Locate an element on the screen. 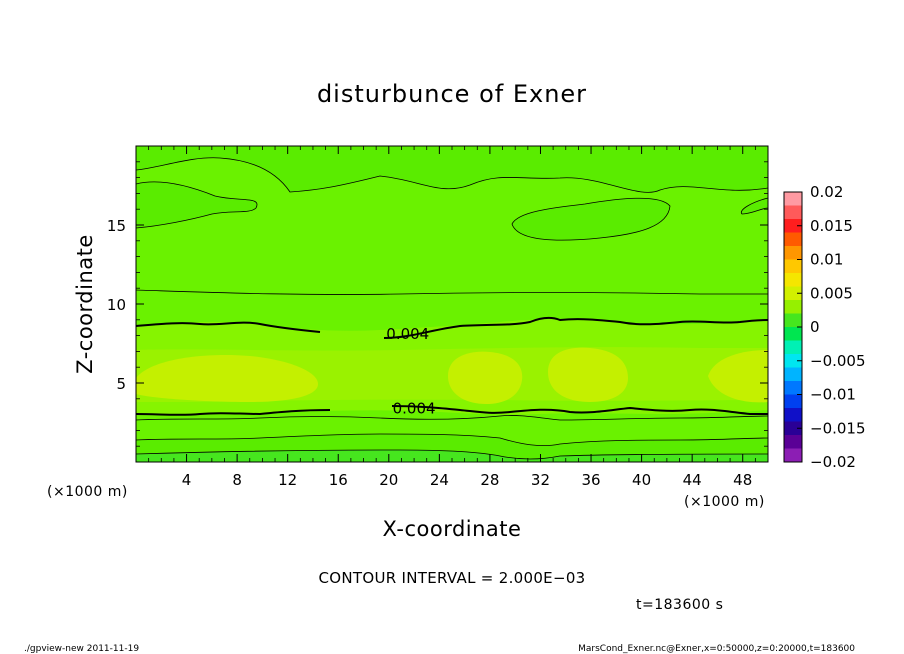 The height and width of the screenshot is (654, 904). x-tick-label: 44 is located at coordinates (692, 480).